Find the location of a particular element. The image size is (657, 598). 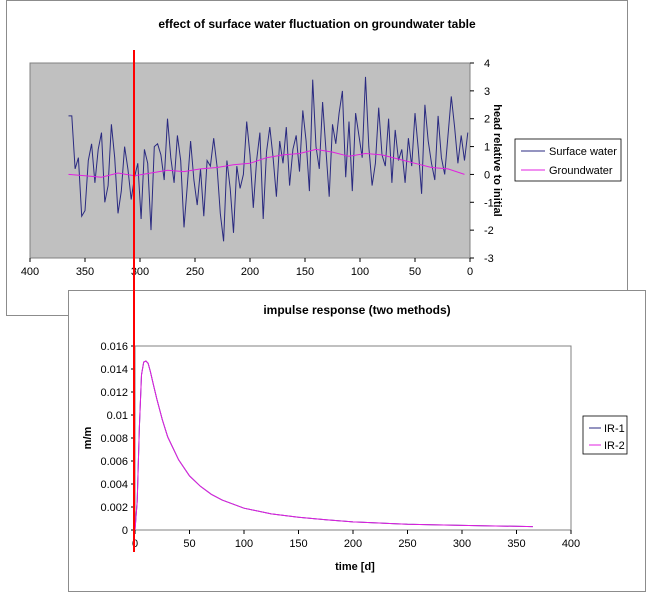

y-tick-label: -3 is located at coordinates (489, 259).